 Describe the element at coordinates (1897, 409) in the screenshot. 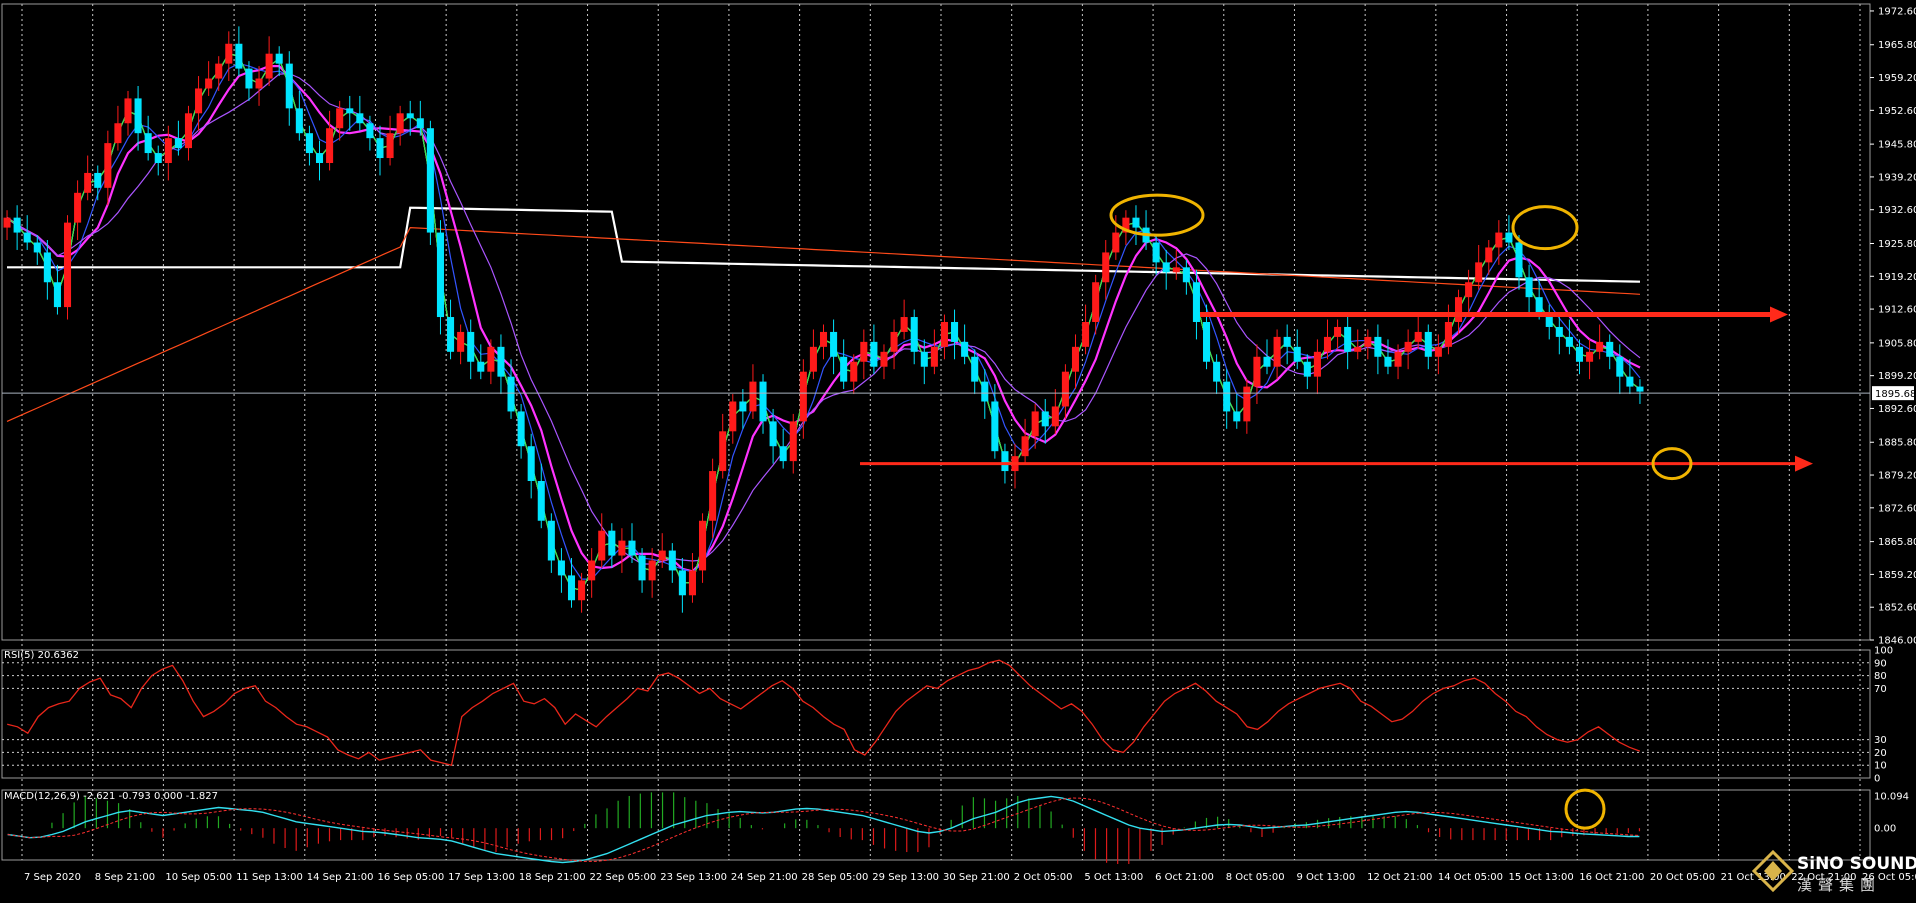

I see `y-tick-label: 1892.60` at that location.